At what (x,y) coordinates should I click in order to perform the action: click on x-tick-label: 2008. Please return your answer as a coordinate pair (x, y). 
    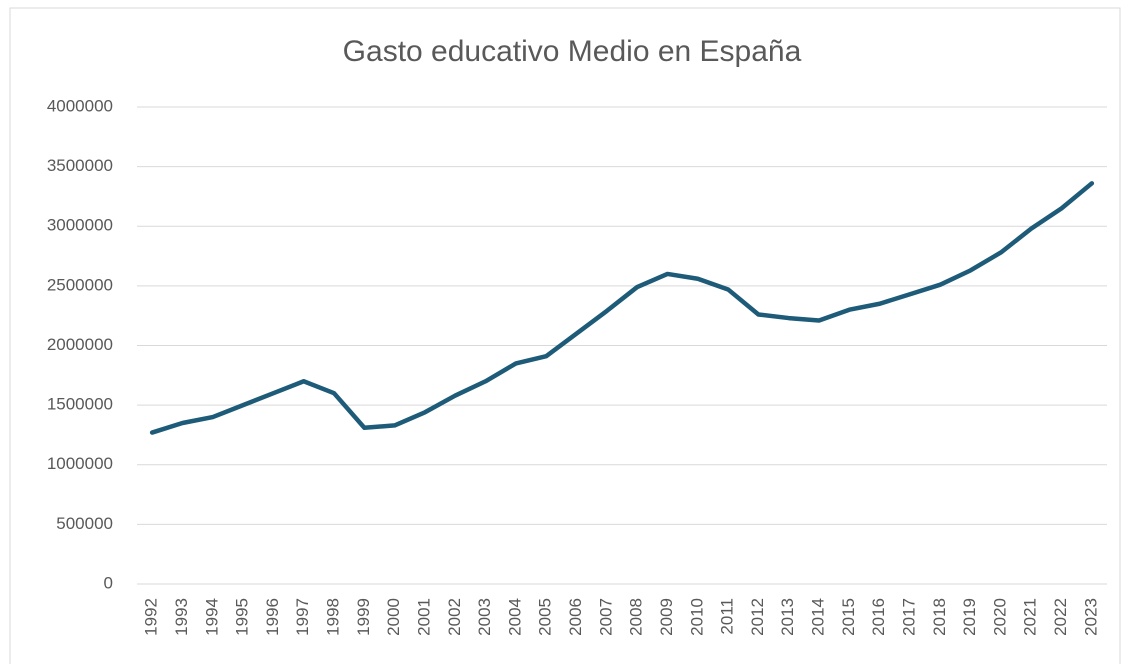
    Looking at the image, I should click on (636, 617).